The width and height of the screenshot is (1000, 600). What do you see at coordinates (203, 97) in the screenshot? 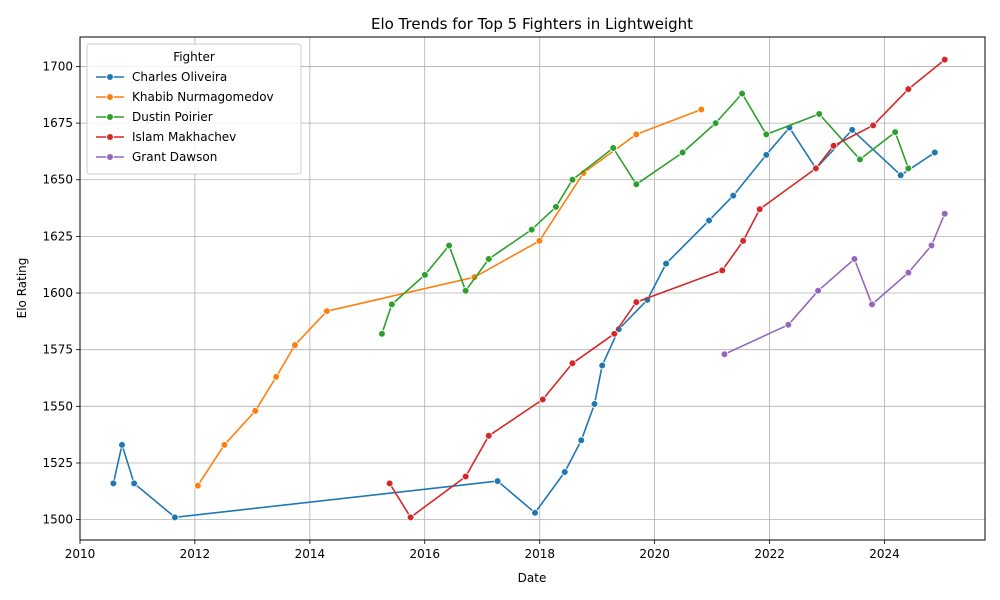
I see `legend-label: Khabib Nurmagomedov` at bounding box center [203, 97].